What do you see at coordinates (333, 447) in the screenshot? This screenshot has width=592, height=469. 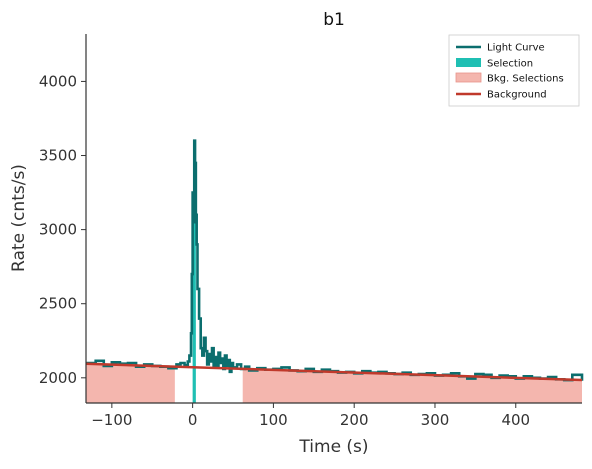 I see `x-axis-label: Time (s)` at bounding box center [333, 447].